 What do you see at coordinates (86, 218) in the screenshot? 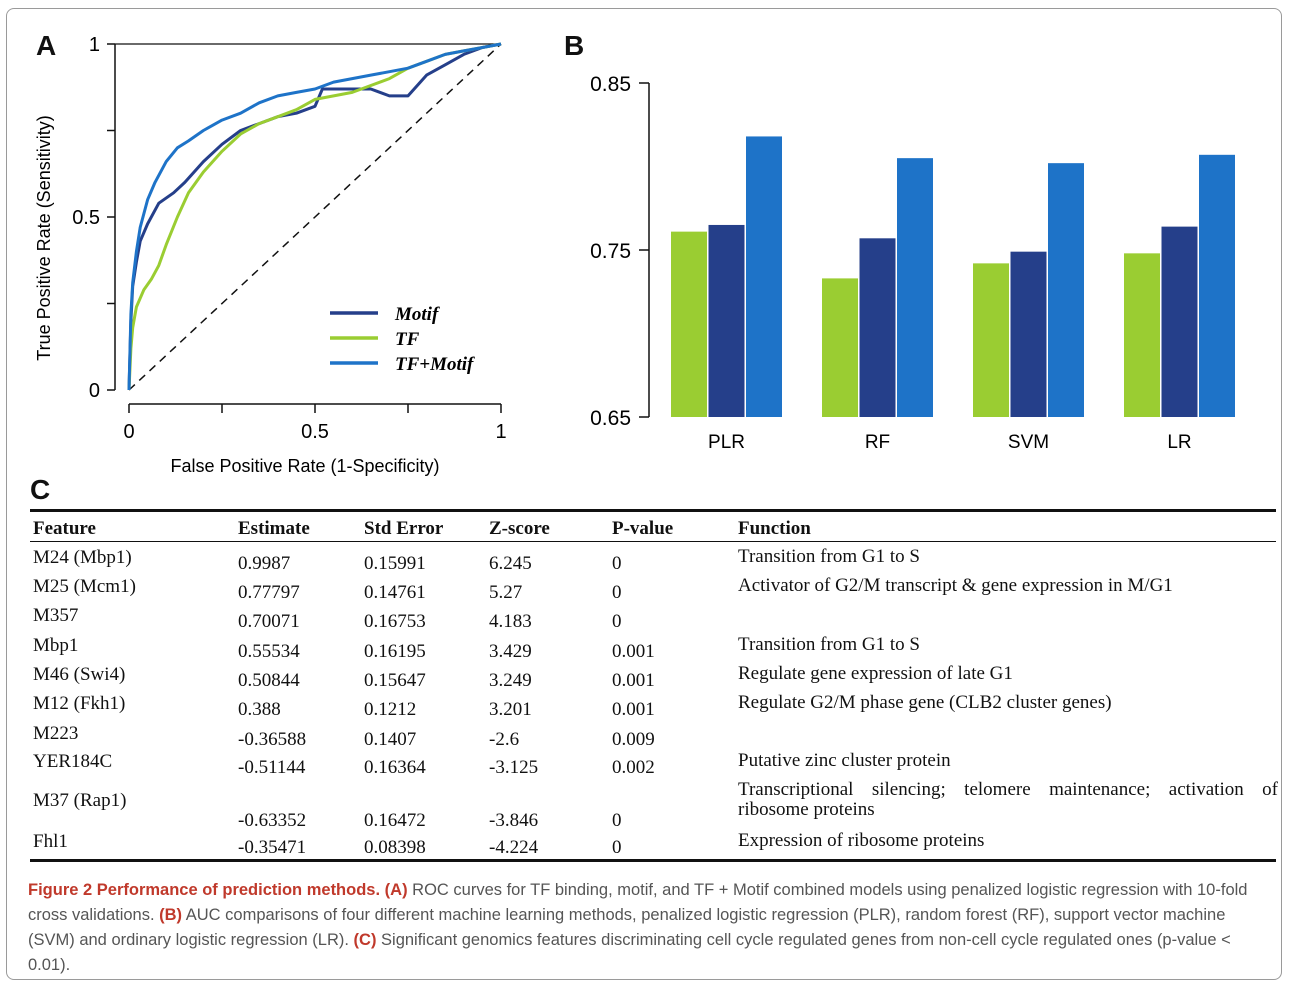
I see `roc-y-tick-label: 0.5` at bounding box center [86, 218].